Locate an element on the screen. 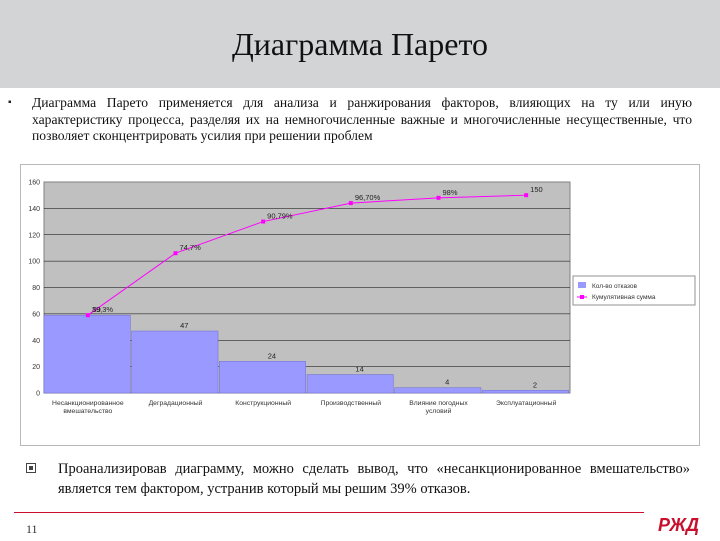 The width and height of the screenshot is (720, 541). legend: Кол-во отказов Кумулятивная сумма is located at coordinates (634, 290).